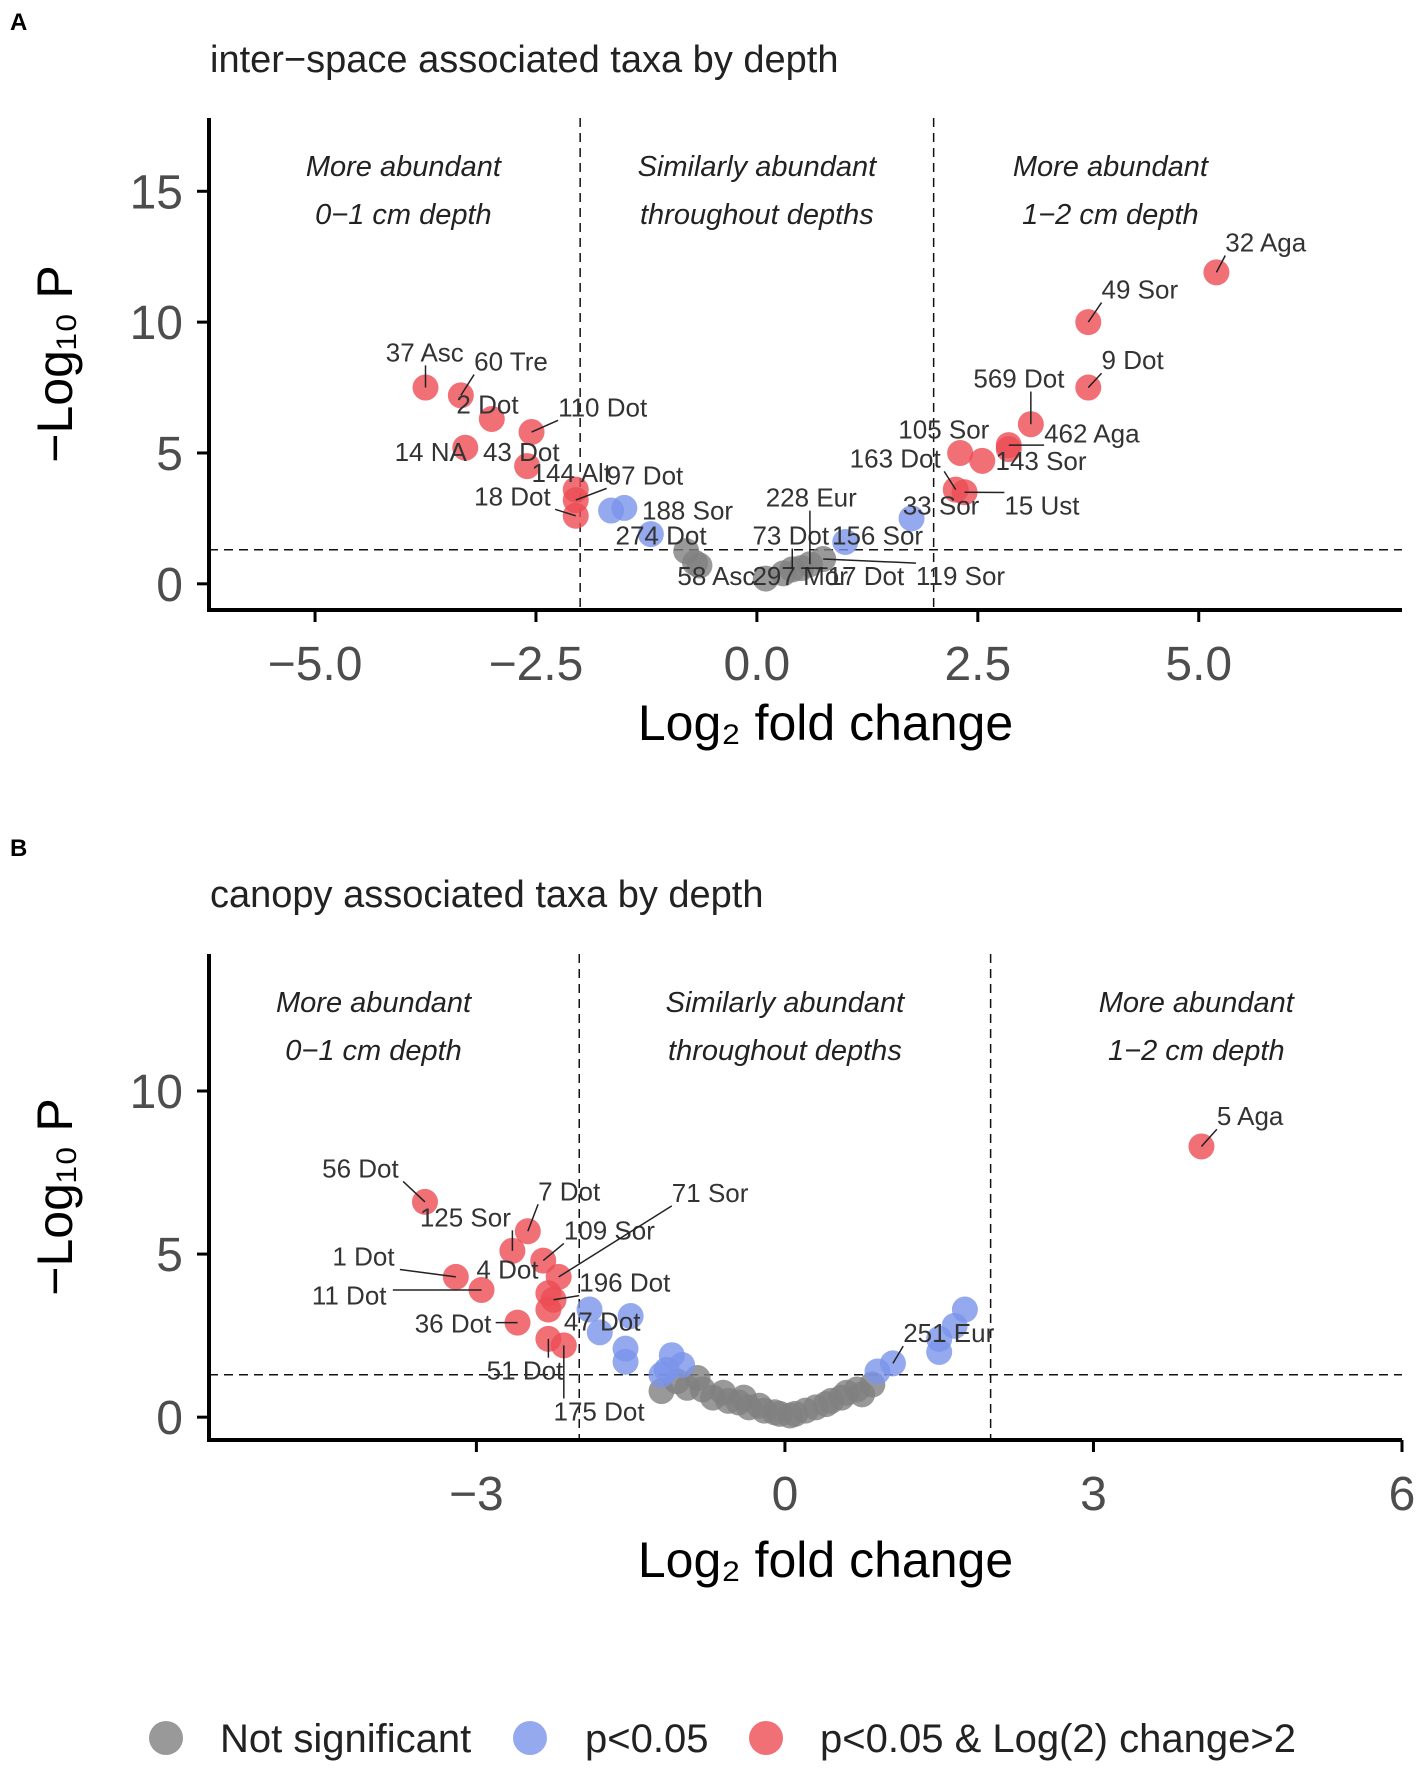 Image resolution: width=1418 pixels, height=1769 pixels. Describe the element at coordinates (939, 1351) in the screenshot. I see `panel-b-point-26-blue` at that location.